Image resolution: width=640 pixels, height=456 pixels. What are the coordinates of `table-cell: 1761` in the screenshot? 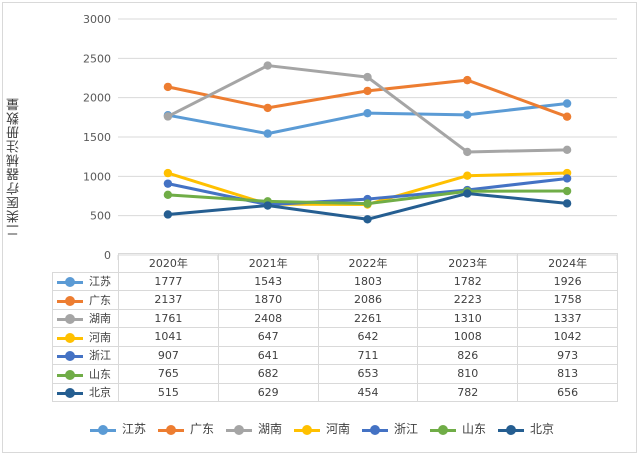 It's located at (168, 318).